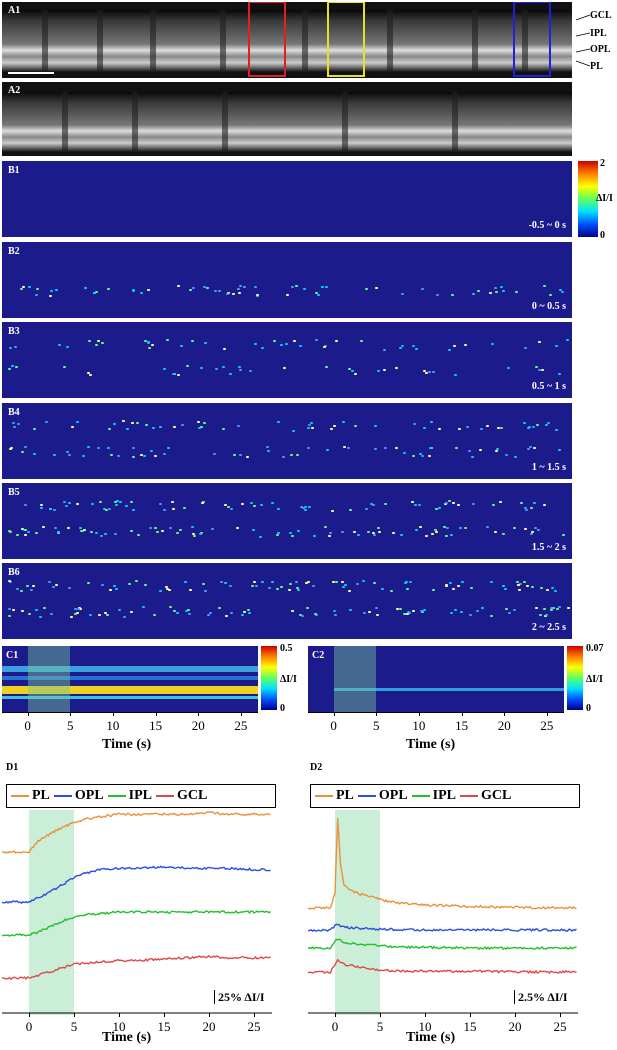  I want to click on stimulus-window, so click(51, 912).